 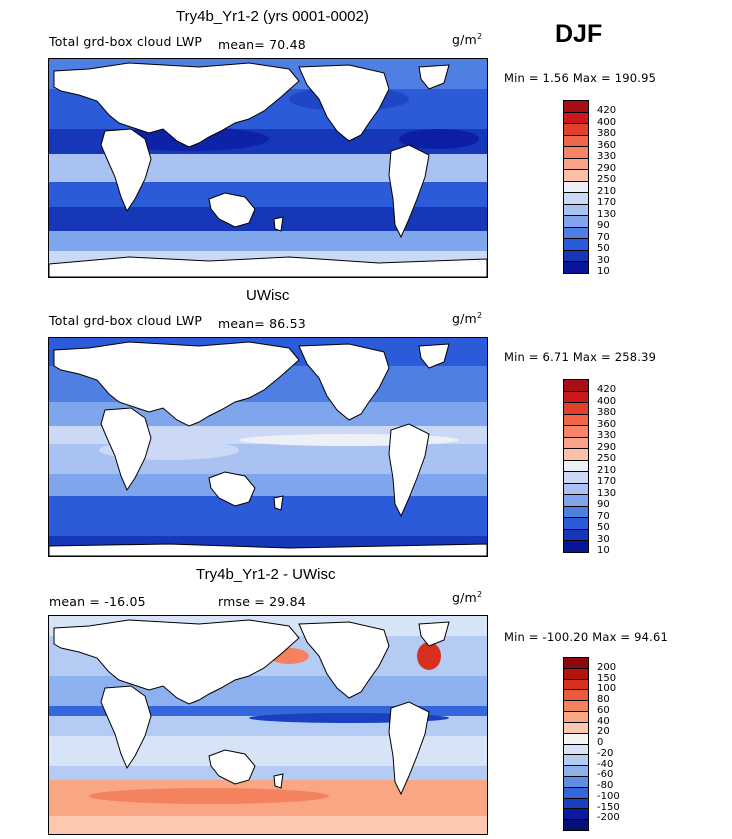 What do you see at coordinates (266, 574) in the screenshot?
I see `panel-3-title: Try4b_Yr1-2 - UWisc` at bounding box center [266, 574].